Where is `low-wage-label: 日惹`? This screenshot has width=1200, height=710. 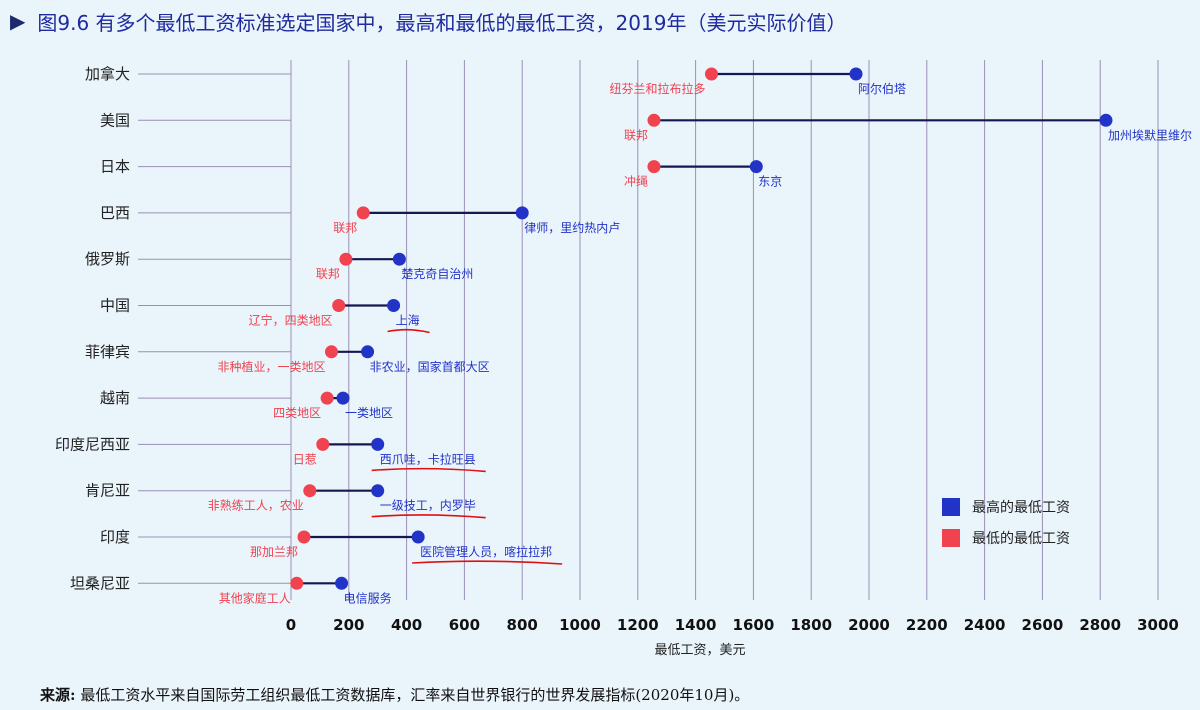 low-wage-label: 日惹 is located at coordinates (305, 459).